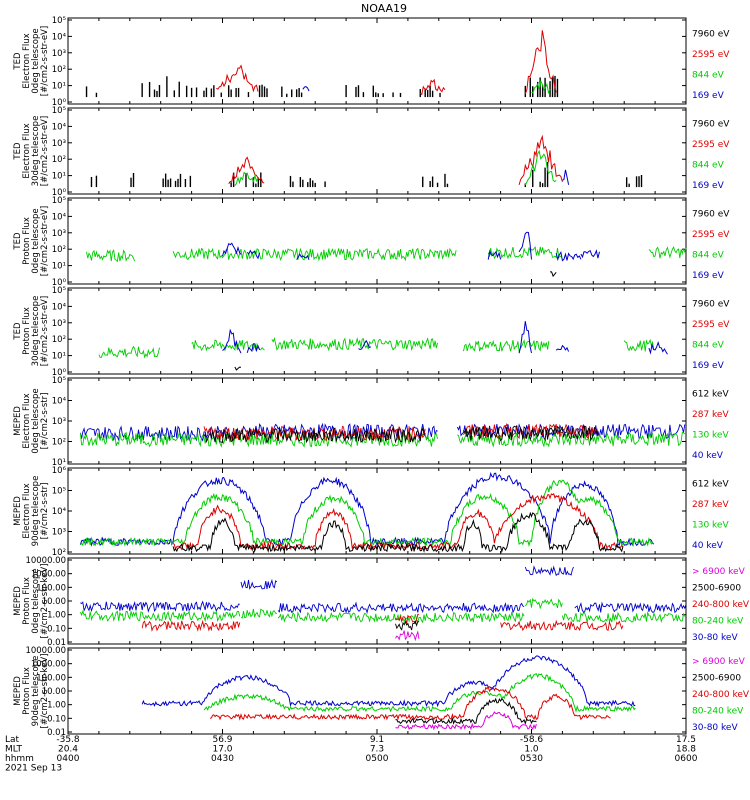  I want to click on series-287-kev, so click(398, 522).